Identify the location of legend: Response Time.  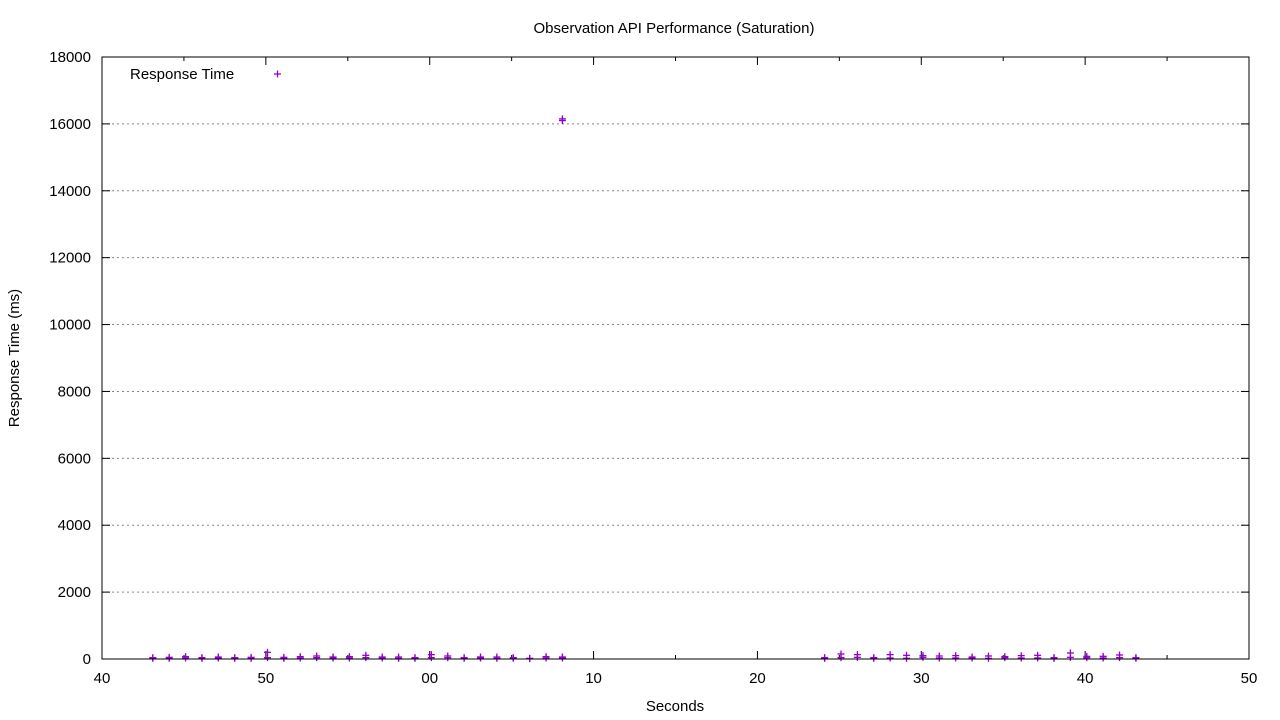
(205, 74).